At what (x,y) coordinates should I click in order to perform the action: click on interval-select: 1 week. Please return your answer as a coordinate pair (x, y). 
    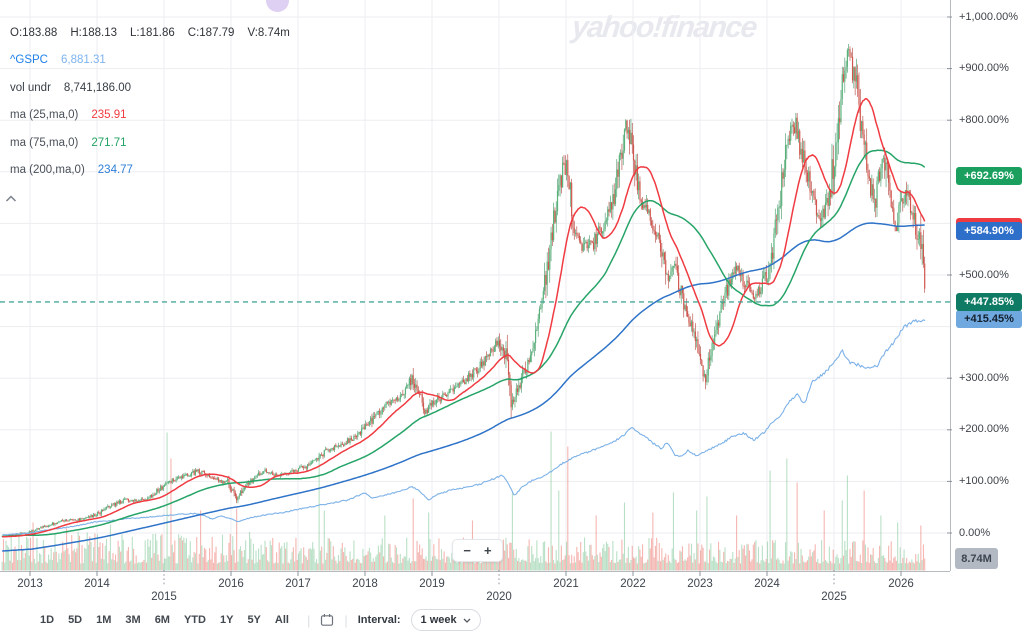
    Looking at the image, I should click on (445, 620).